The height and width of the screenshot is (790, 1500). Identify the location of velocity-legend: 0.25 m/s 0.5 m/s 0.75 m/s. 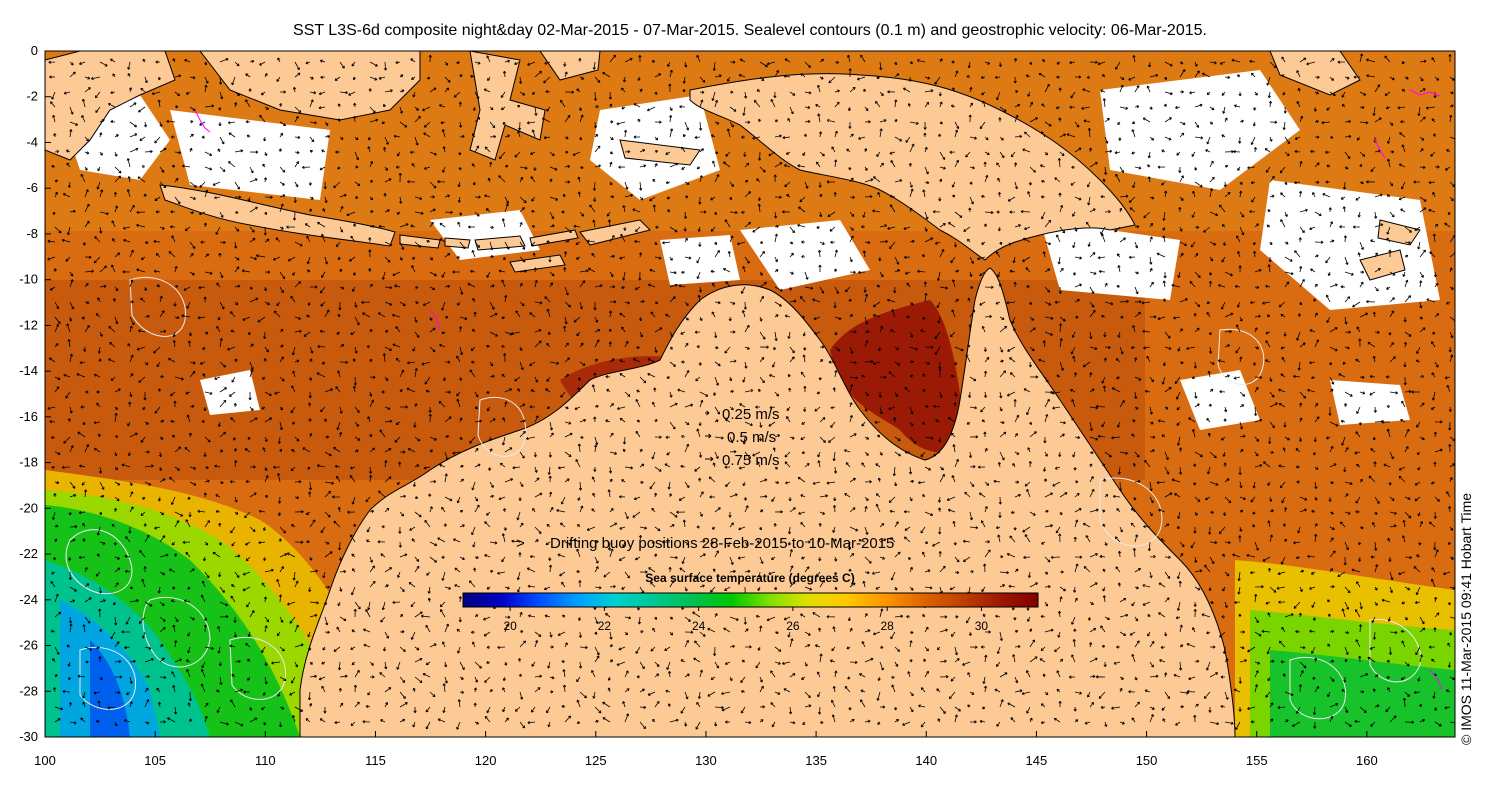
(742, 437).